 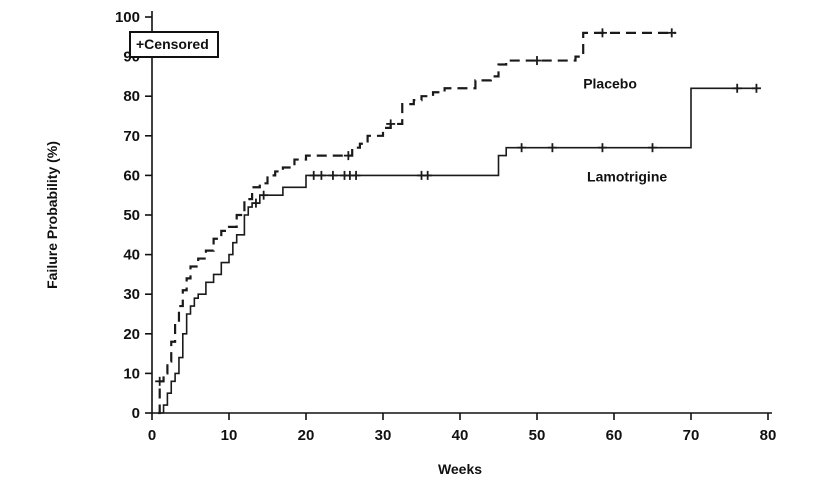 I want to click on x-tick-label: 30, so click(x=383, y=435).